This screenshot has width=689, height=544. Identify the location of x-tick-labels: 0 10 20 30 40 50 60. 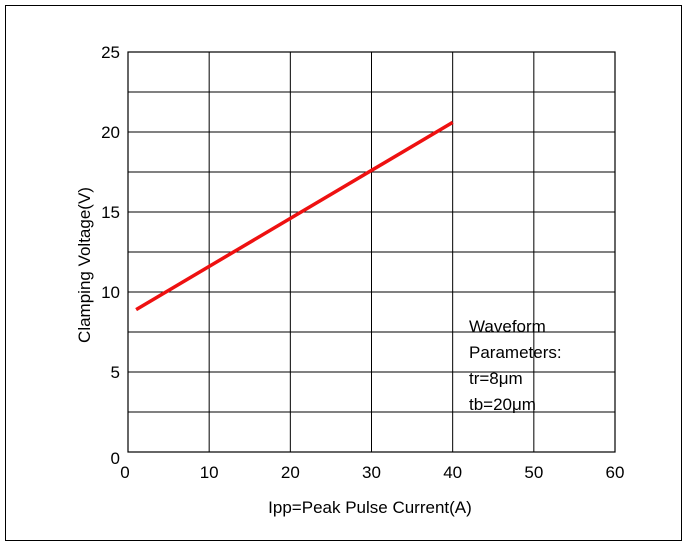
(372, 472).